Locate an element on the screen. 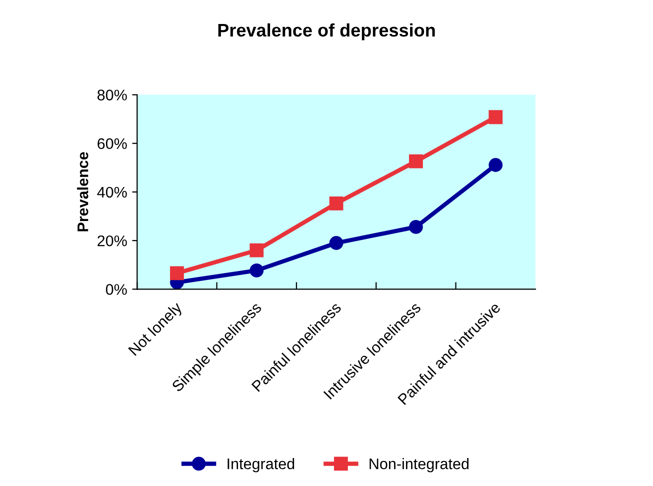 Image resolution: width=653 pixels, height=486 pixels. y-tick-label: 0% is located at coordinates (116, 289).